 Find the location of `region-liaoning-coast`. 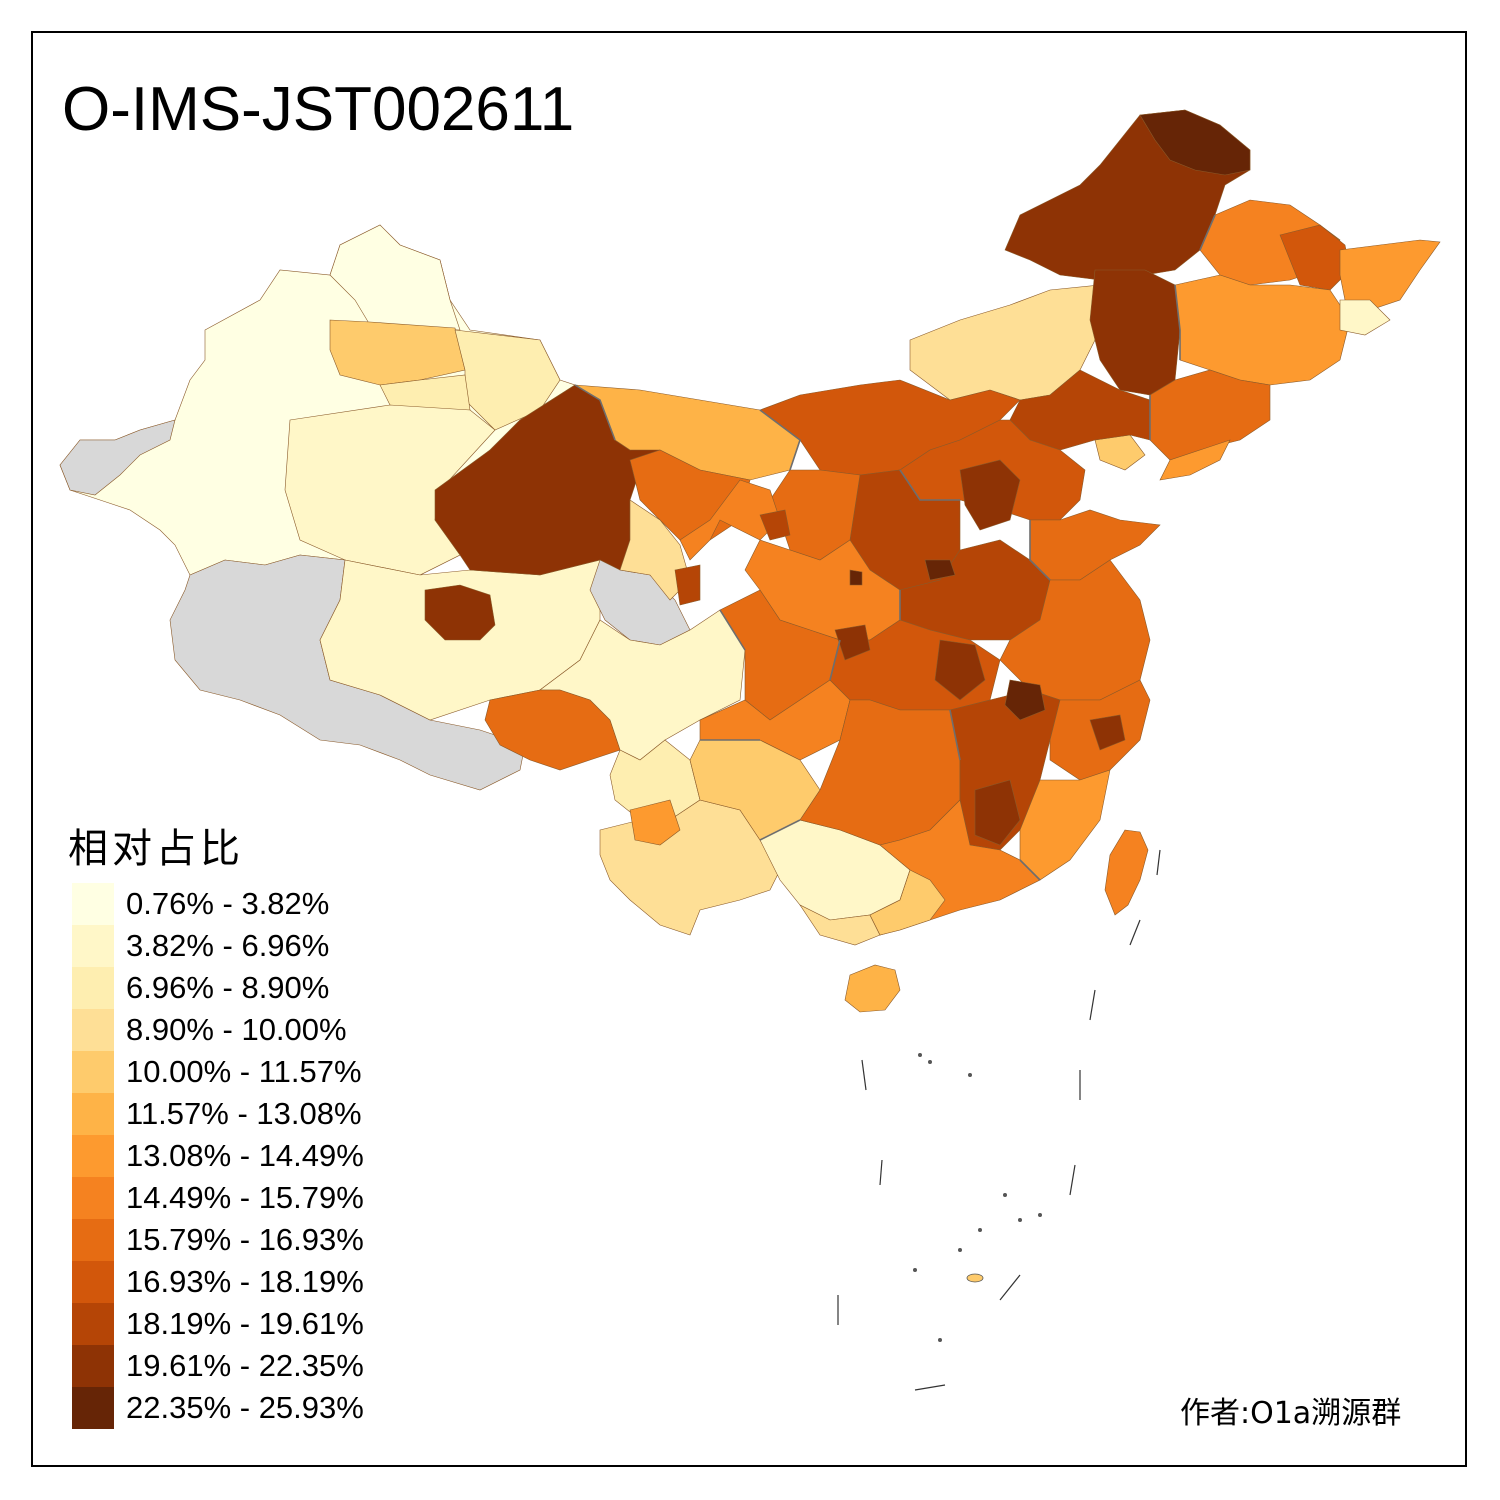

region-liaoning-coast is located at coordinates (1195, 460).